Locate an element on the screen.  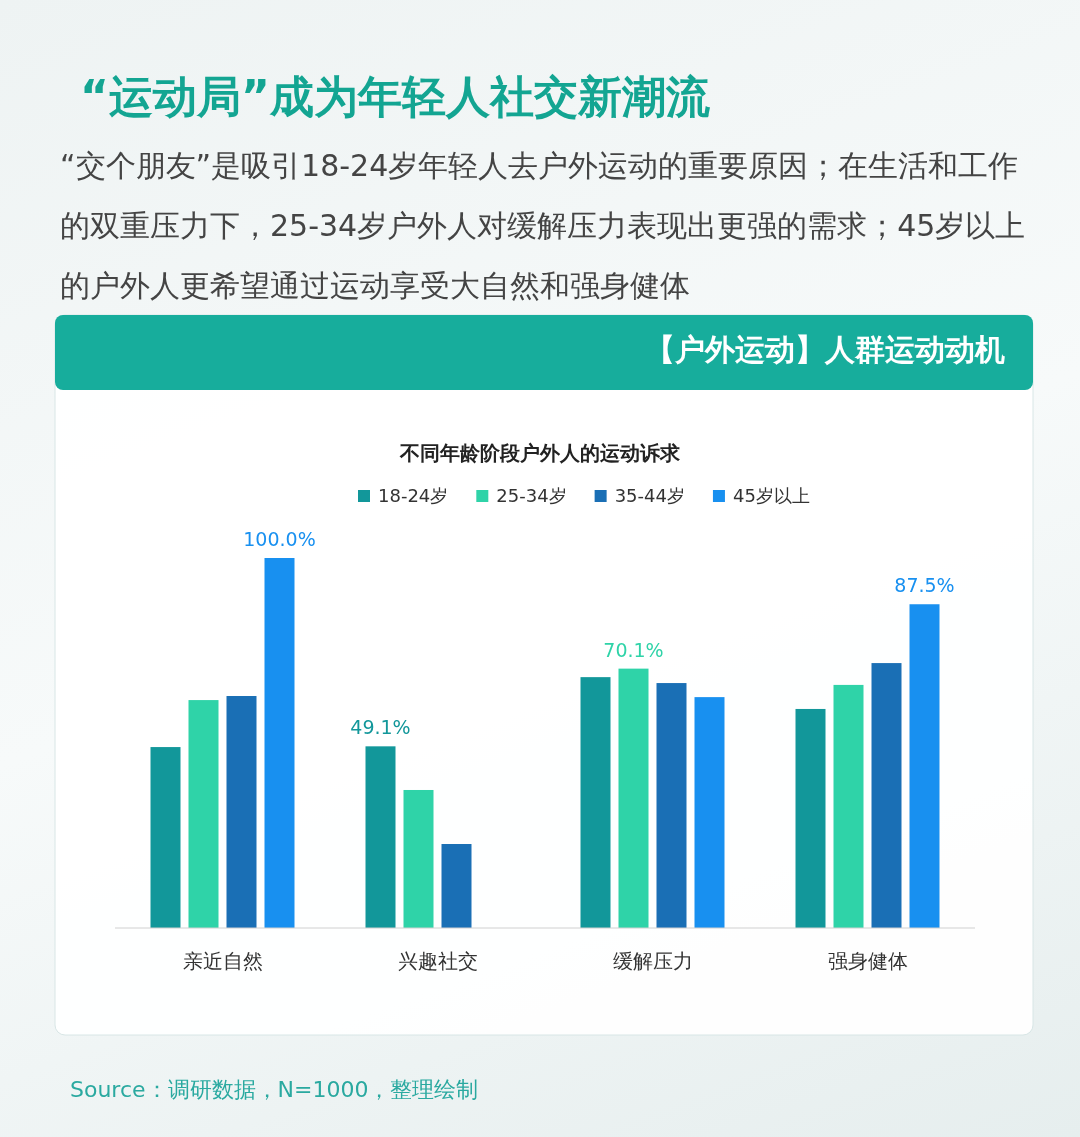
data-label: 49.1% is located at coordinates (380, 727).